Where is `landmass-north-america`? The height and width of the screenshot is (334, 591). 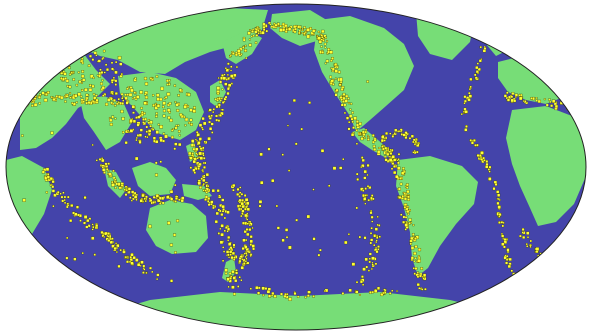 landmass-north-america is located at coordinates (364, 74).